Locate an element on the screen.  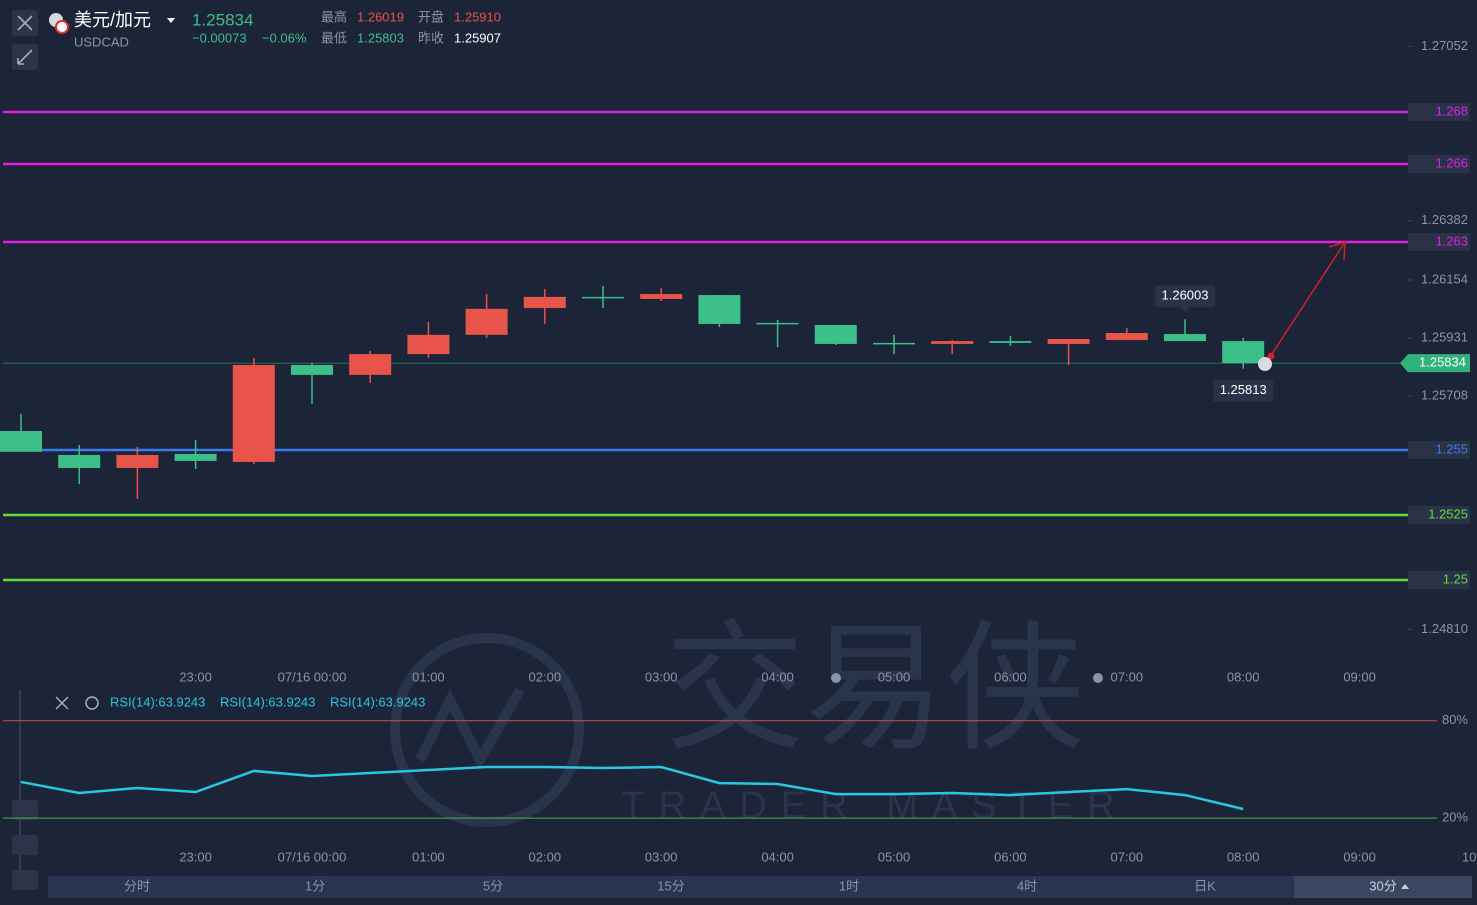
y-tick-label: 1.24810 is located at coordinates (1444, 628).